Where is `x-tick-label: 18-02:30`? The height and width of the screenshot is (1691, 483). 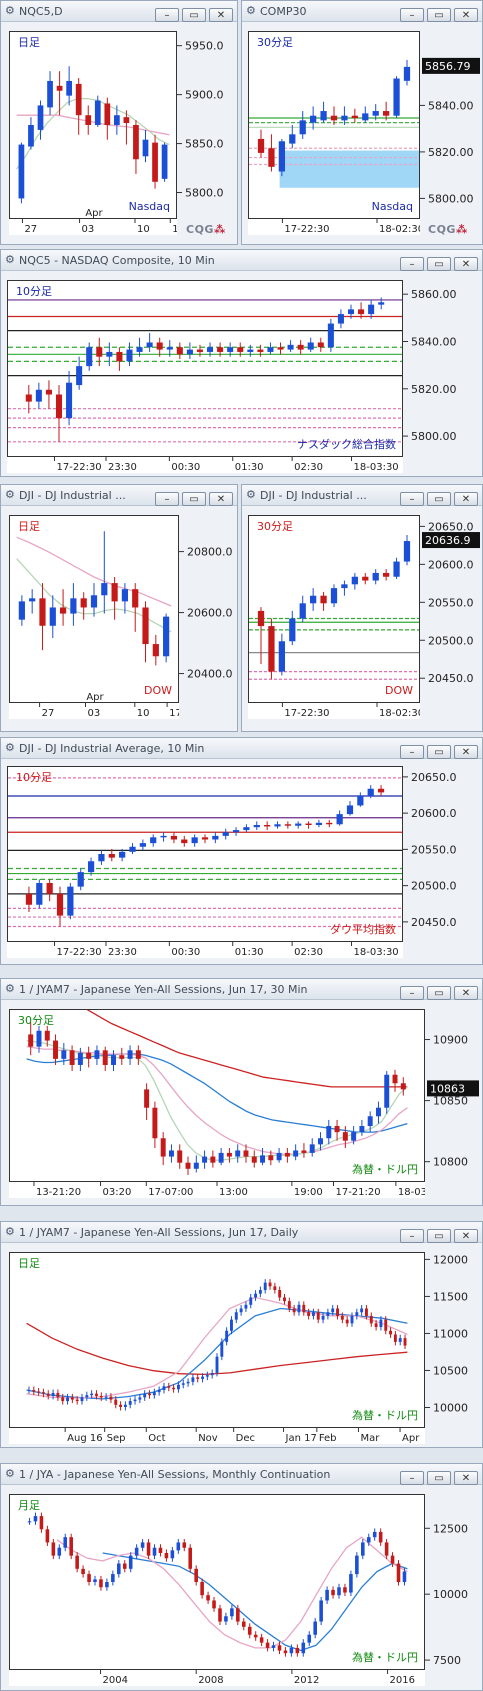 x-tick-label: 18-02:30 is located at coordinates (399, 713).